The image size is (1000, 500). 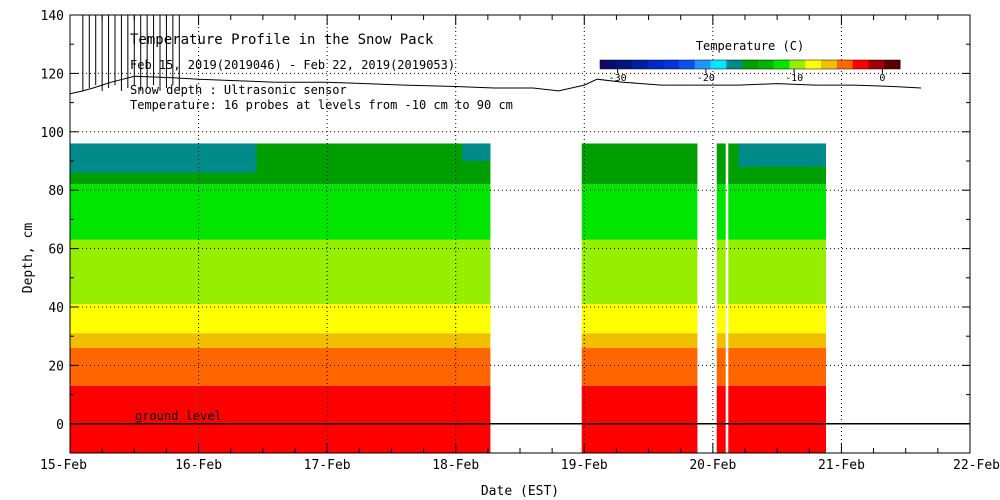 I want to click on y-tick-label: 0, so click(x=60, y=425).